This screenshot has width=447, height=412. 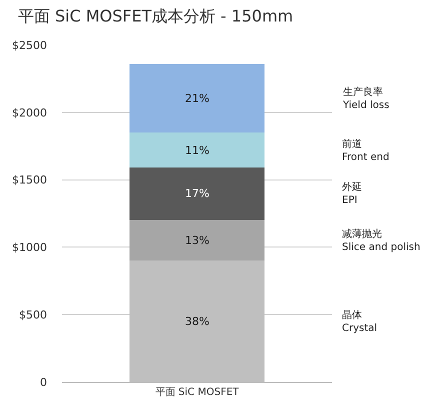 What do you see at coordinates (197, 321) in the screenshot?
I see `annotation: 38%` at bounding box center [197, 321].